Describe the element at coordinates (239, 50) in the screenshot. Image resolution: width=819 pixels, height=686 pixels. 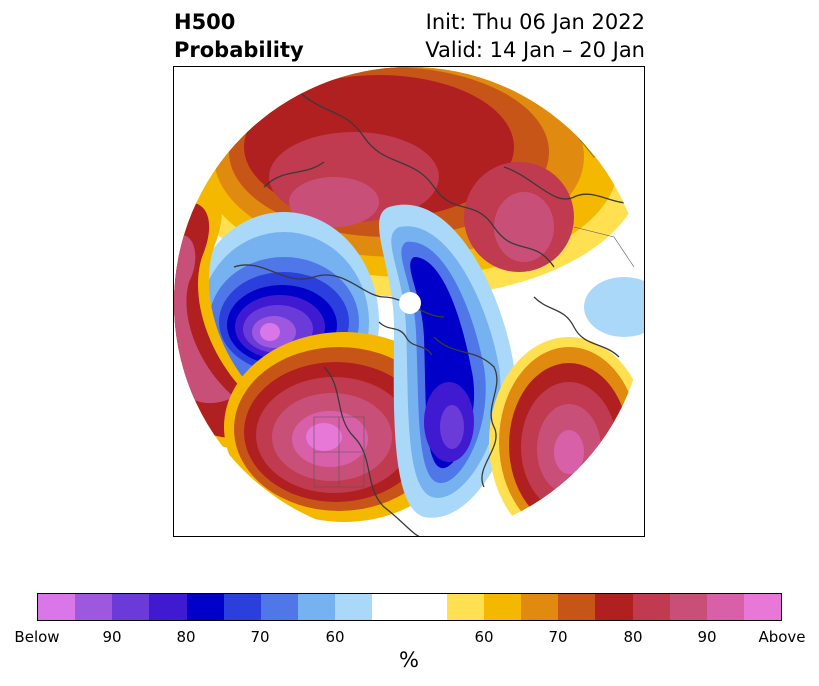
I see `title-product: Probability` at that location.